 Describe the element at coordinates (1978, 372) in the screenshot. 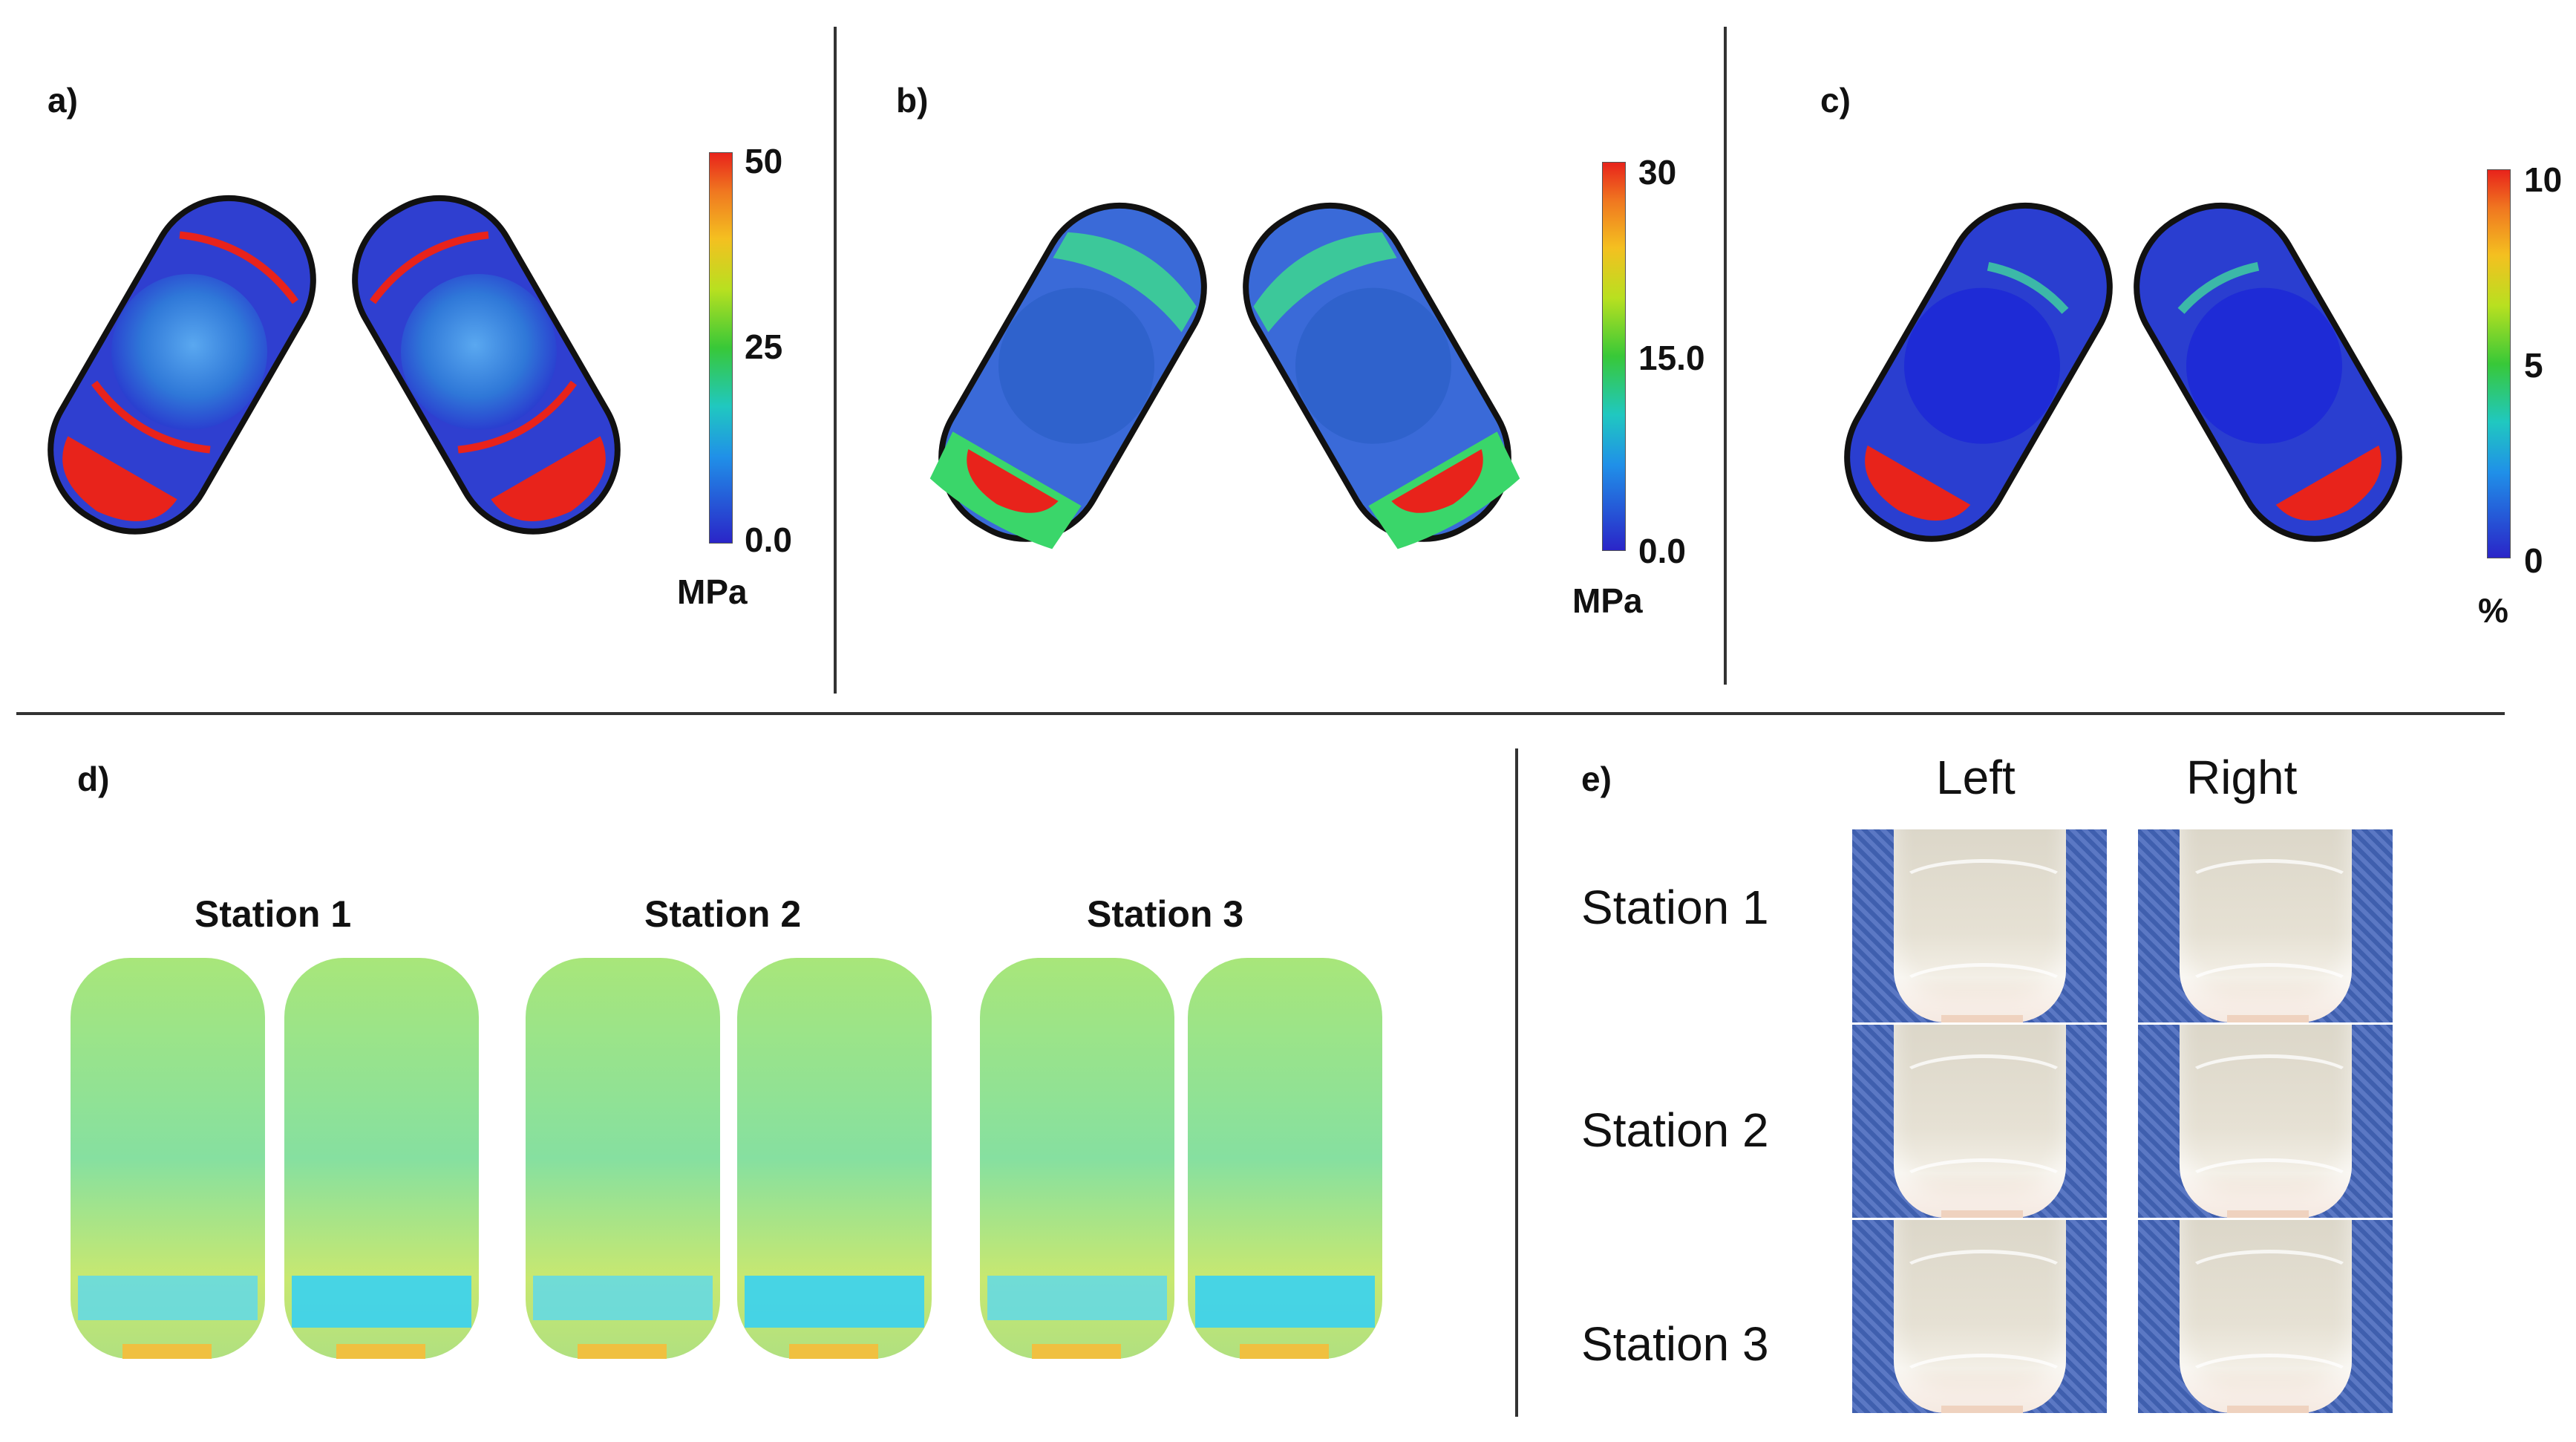

I see `vial-c-left` at that location.